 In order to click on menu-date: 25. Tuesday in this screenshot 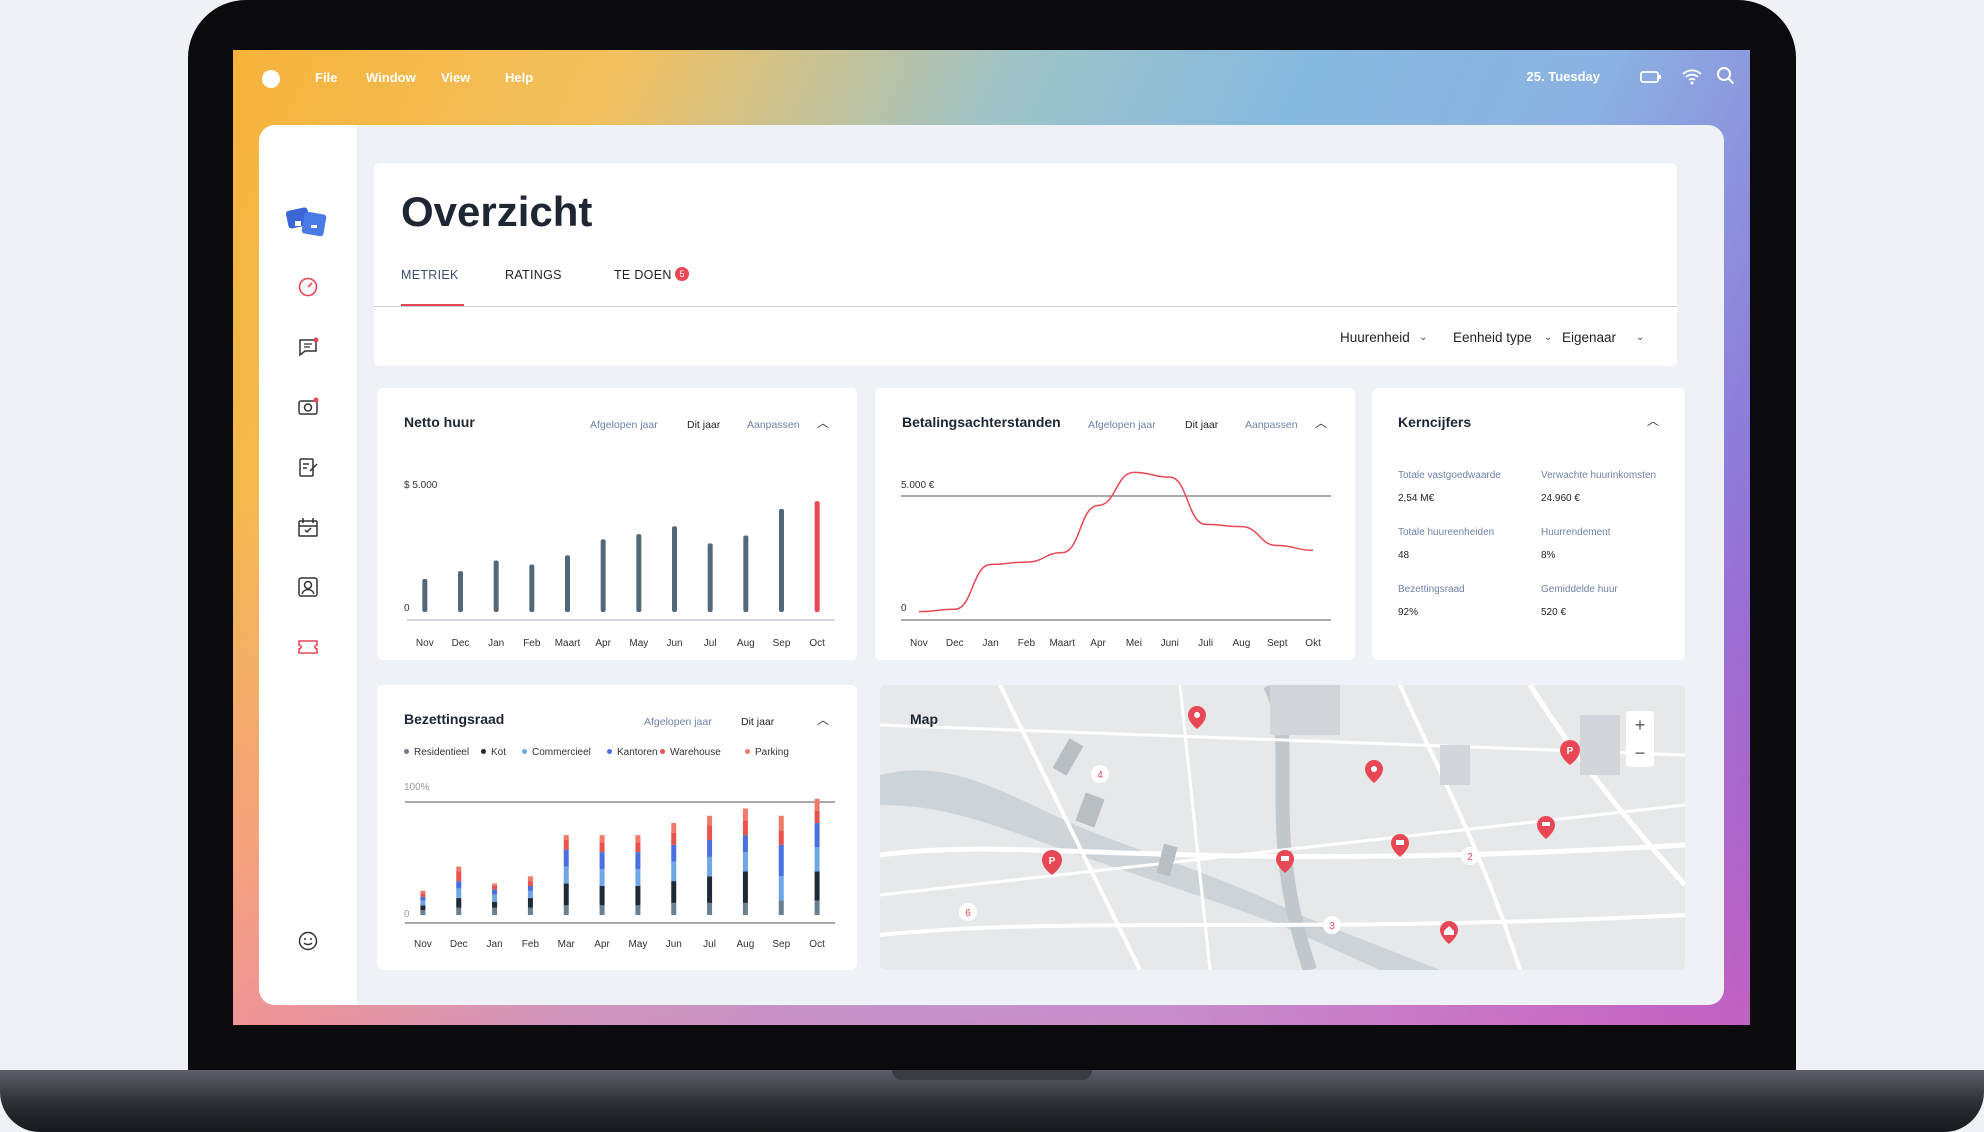, I will do `click(1563, 76)`.